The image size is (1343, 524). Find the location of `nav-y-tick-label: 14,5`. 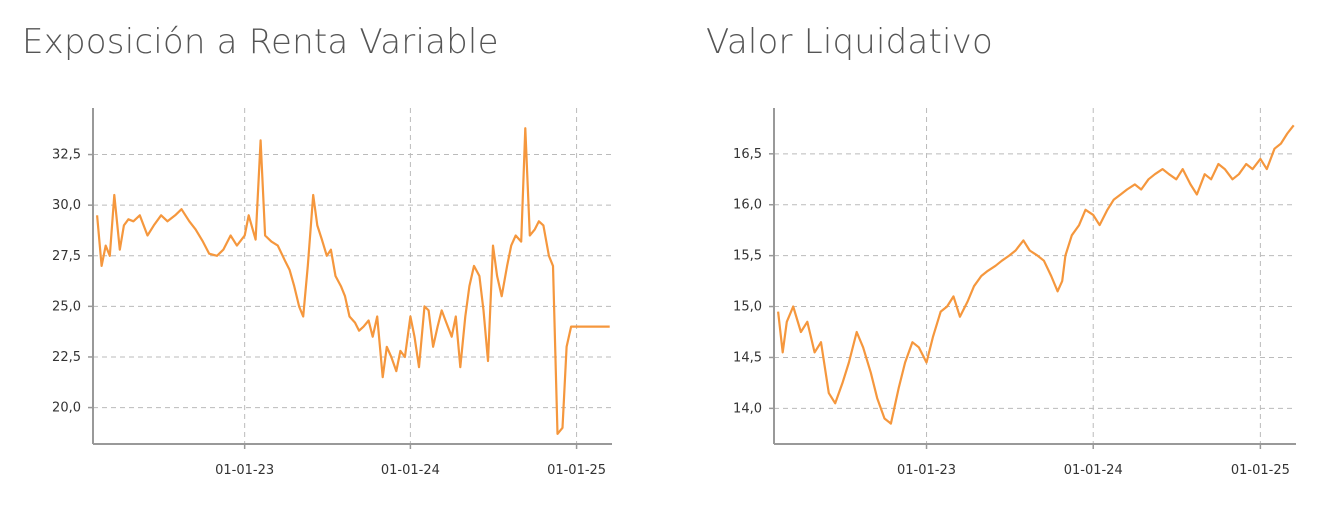

nav-y-tick-label: 14,5 is located at coordinates (747, 357).